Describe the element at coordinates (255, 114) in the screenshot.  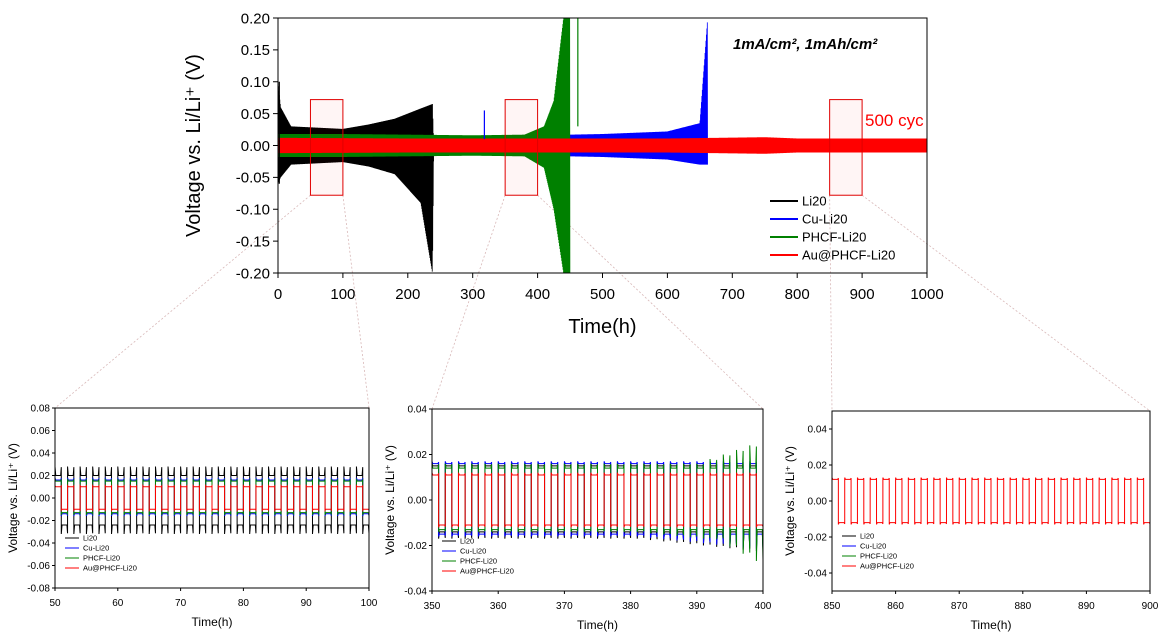
I see `y-tick-label: 0.05` at that location.